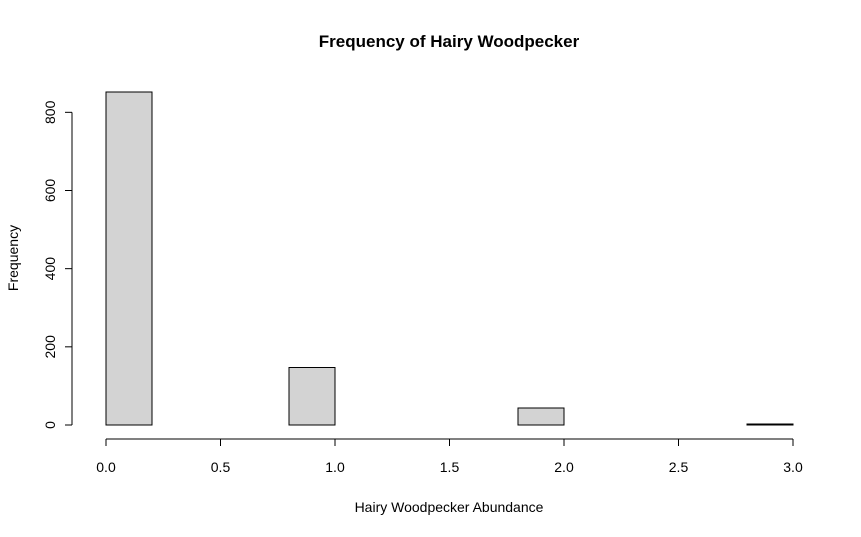  What do you see at coordinates (449, 507) in the screenshot?
I see `x-axis-label: Hairy Woodpecker Abundance` at bounding box center [449, 507].